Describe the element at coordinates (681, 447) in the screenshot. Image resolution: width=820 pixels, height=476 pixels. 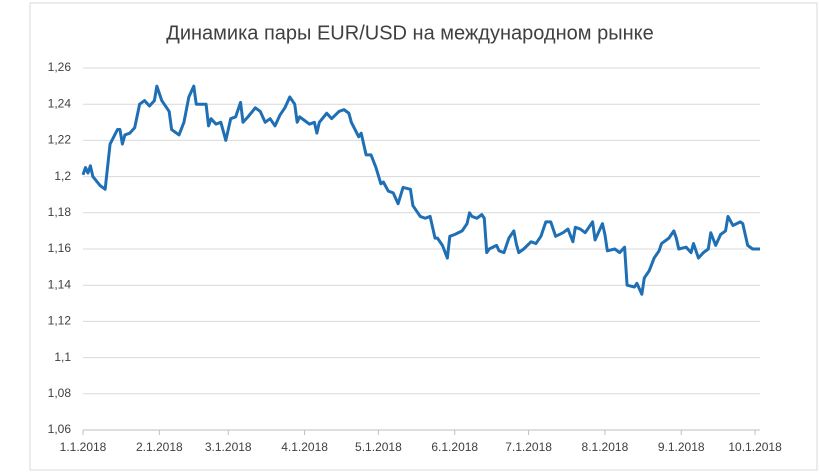
I see `x-tick-label: 9.1.2018` at that location.